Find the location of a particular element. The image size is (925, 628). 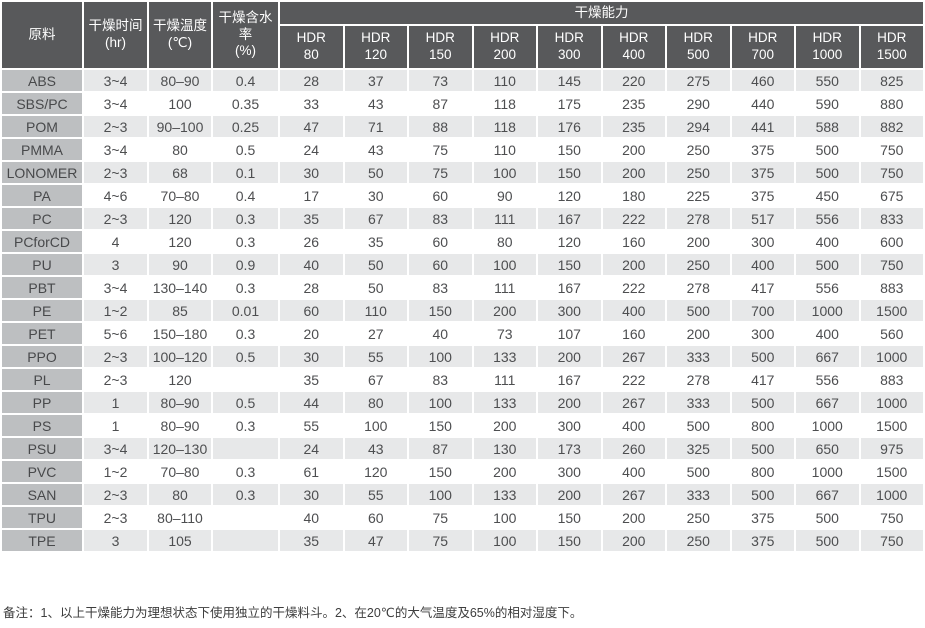

drying-time-cell: 3 is located at coordinates (115, 264).